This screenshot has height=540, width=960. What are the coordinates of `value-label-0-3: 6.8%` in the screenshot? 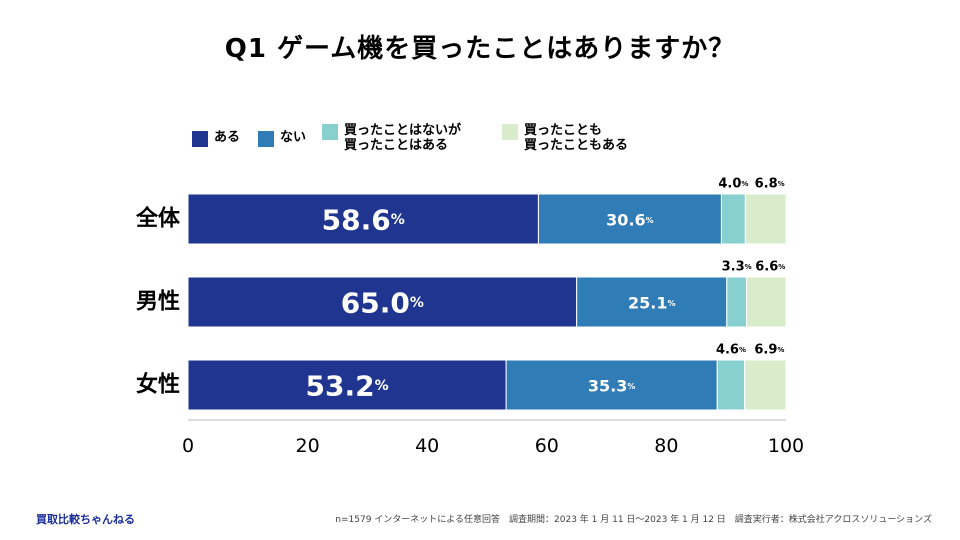 It's located at (770, 184).